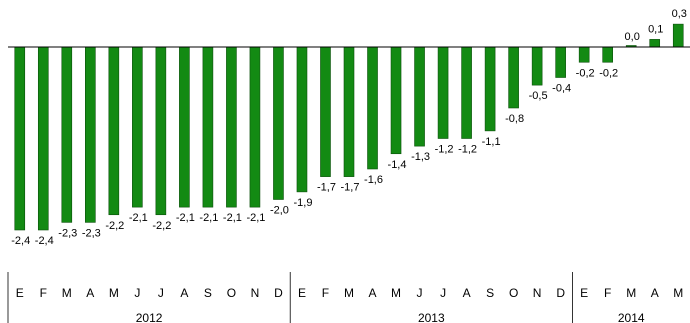 The width and height of the screenshot is (690, 323). I want to click on year-labels-group: 2012 2013 2014, so click(390, 317).